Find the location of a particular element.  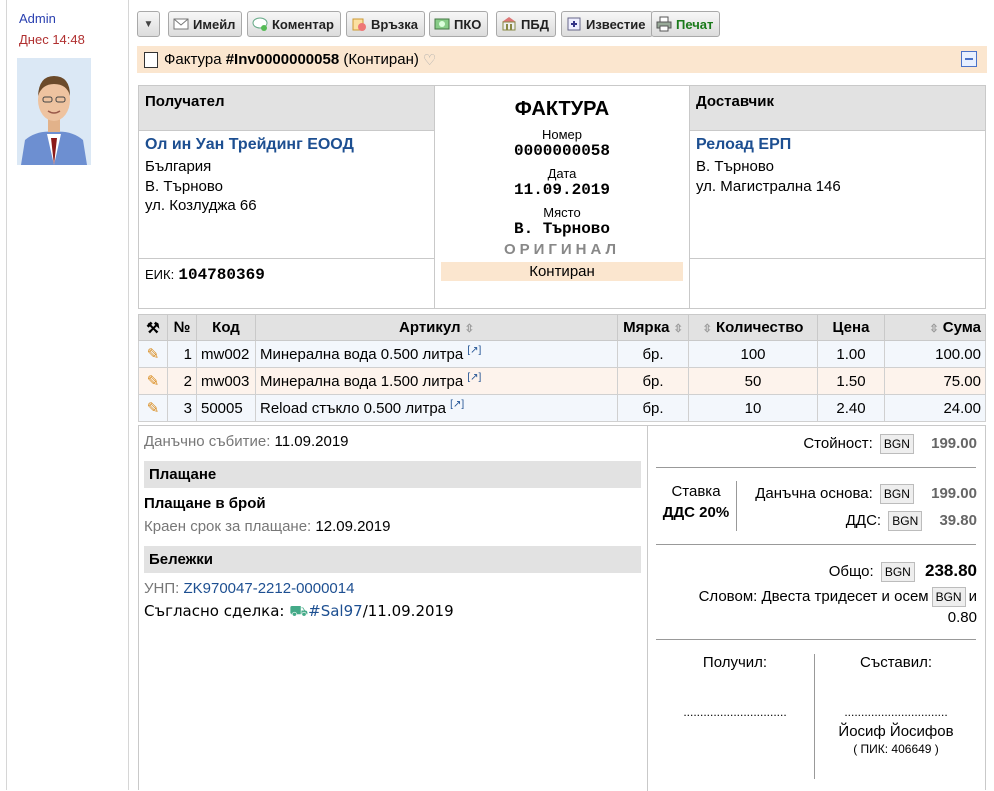

payment-method: Плащане в брой is located at coordinates (205, 503).